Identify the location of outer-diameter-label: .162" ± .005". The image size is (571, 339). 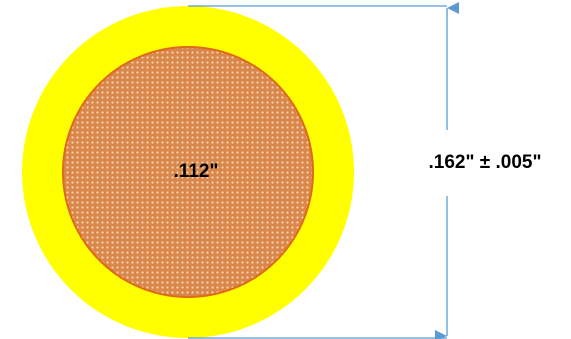
(485, 162).